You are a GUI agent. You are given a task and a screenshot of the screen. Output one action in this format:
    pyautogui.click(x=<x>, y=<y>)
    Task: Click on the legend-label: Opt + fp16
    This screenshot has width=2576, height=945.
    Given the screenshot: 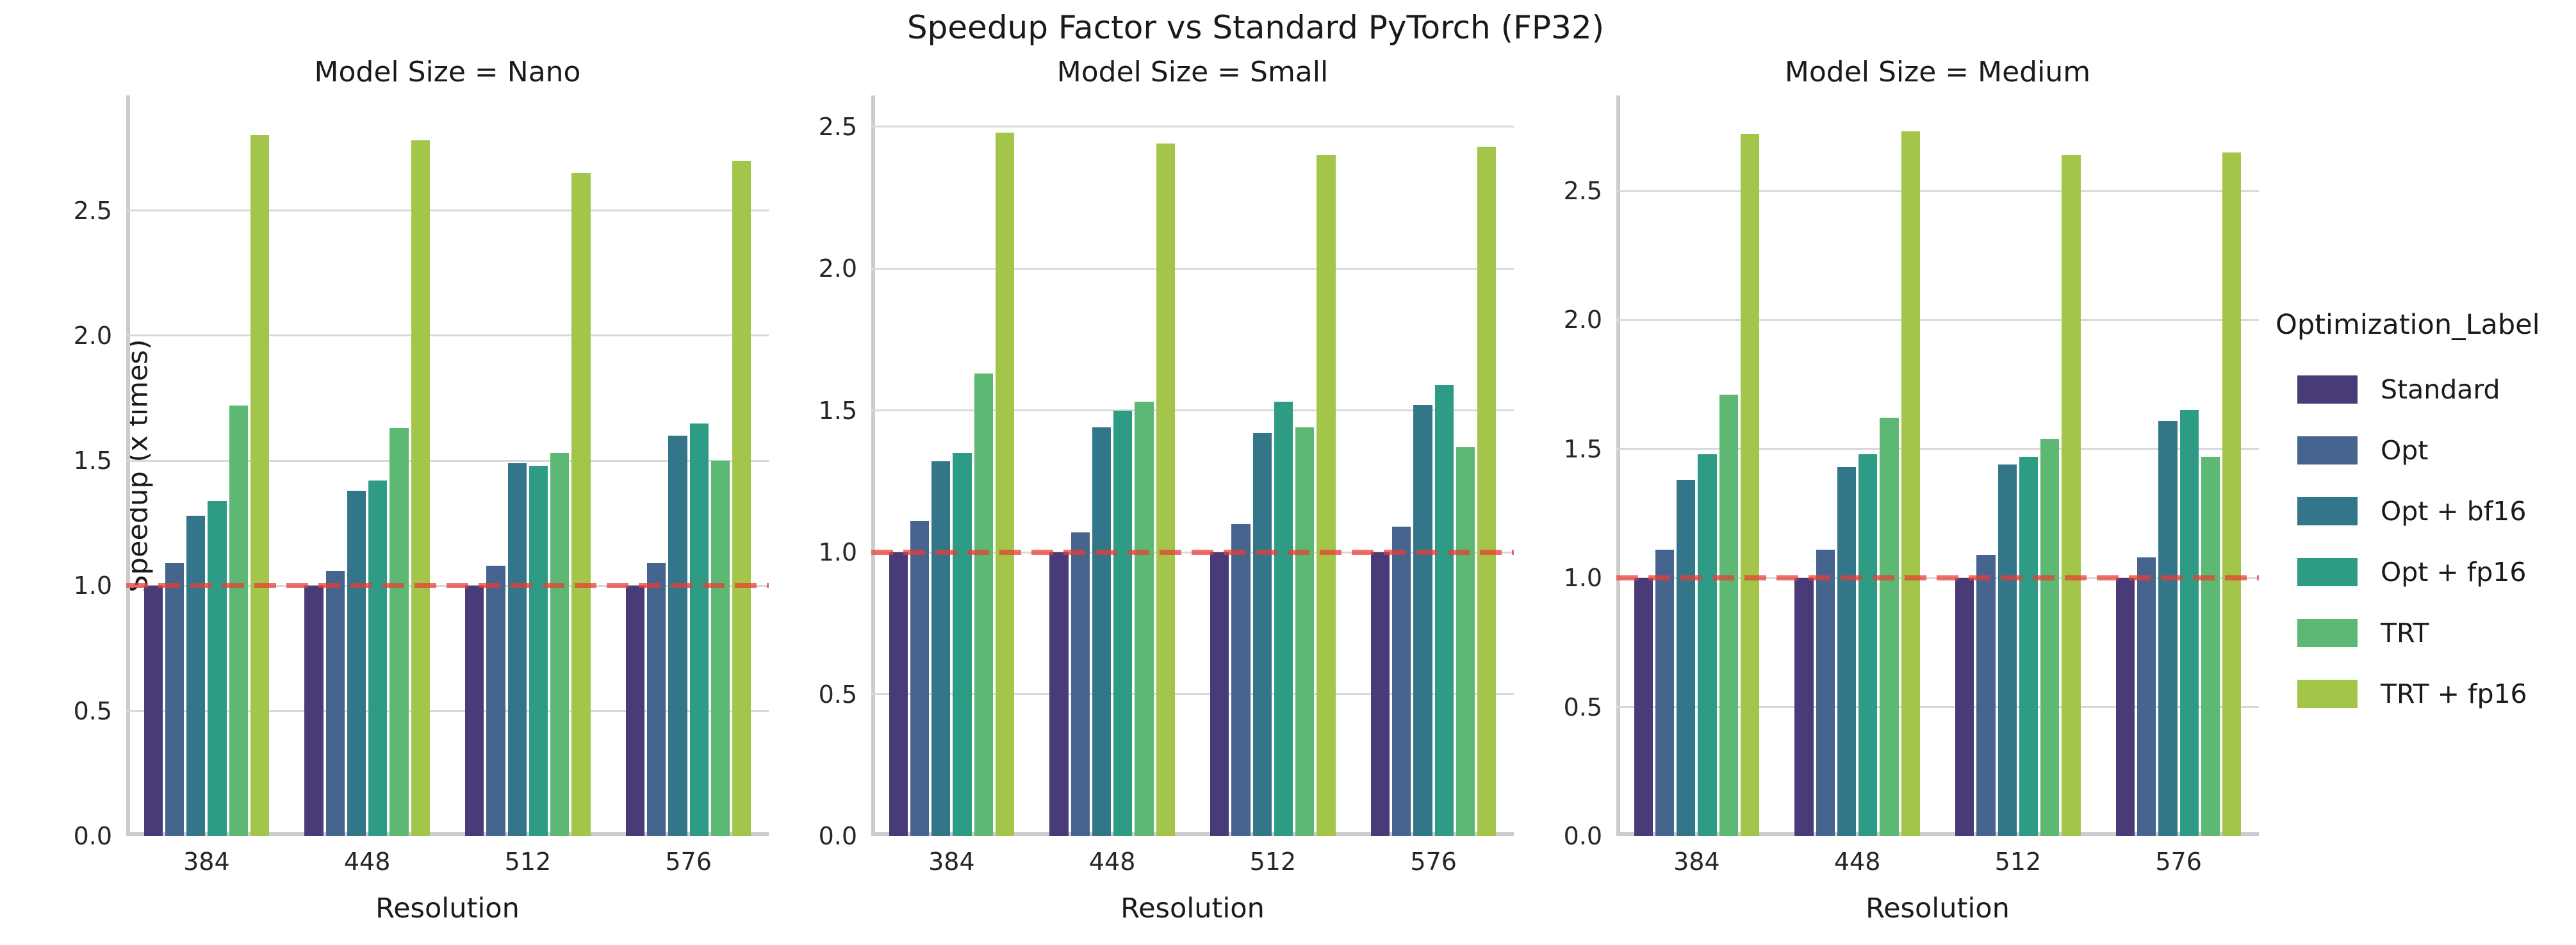 What is the action you would take?
    pyautogui.click(x=2454, y=572)
    